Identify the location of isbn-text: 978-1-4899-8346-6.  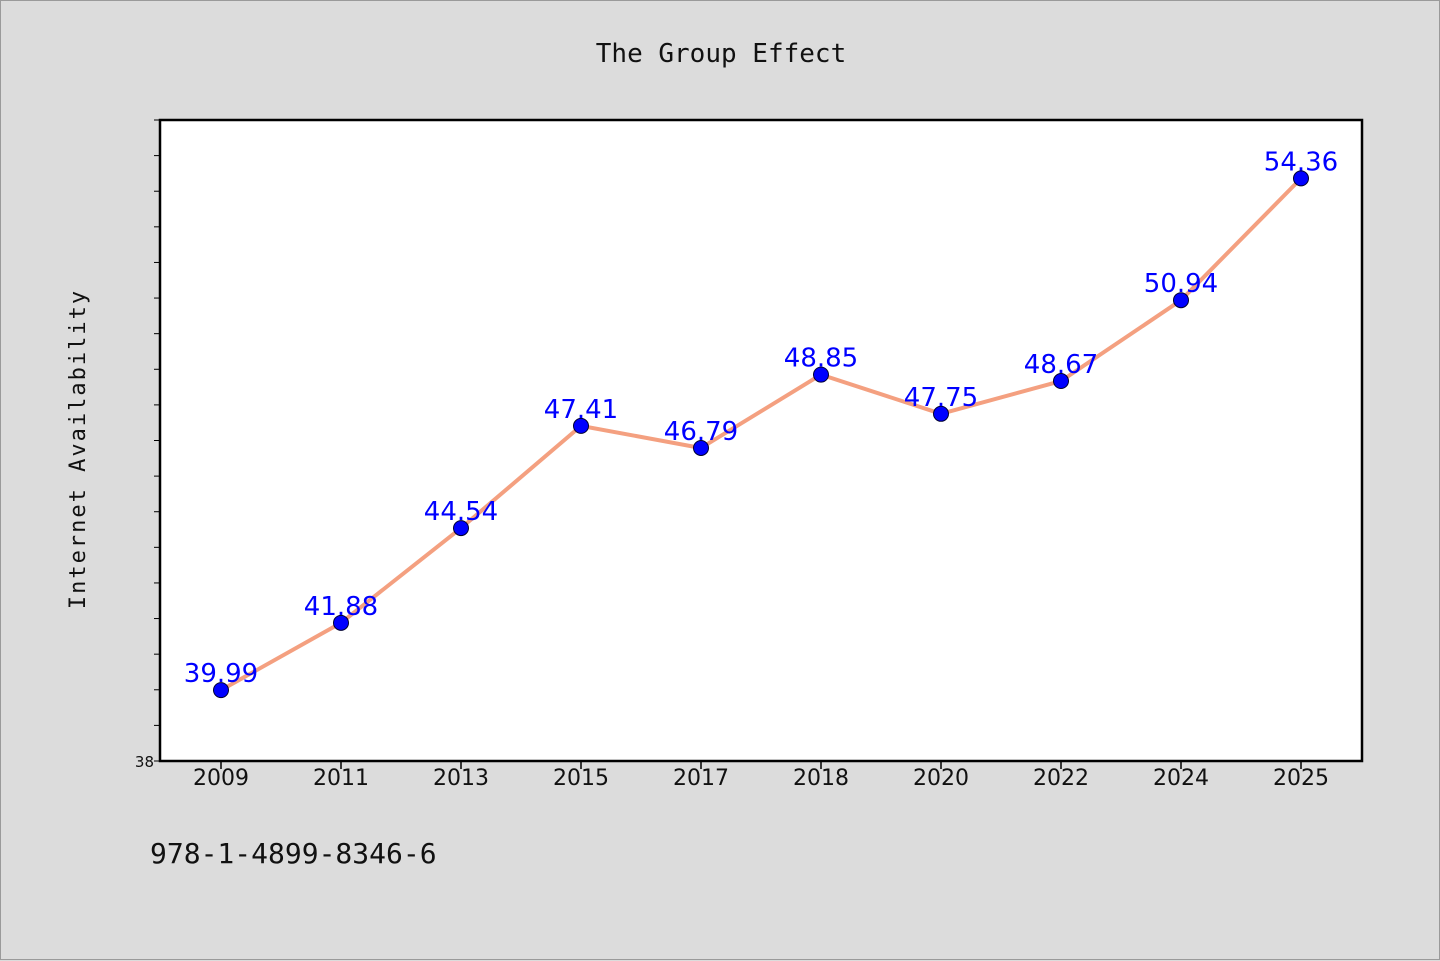
(293, 853).